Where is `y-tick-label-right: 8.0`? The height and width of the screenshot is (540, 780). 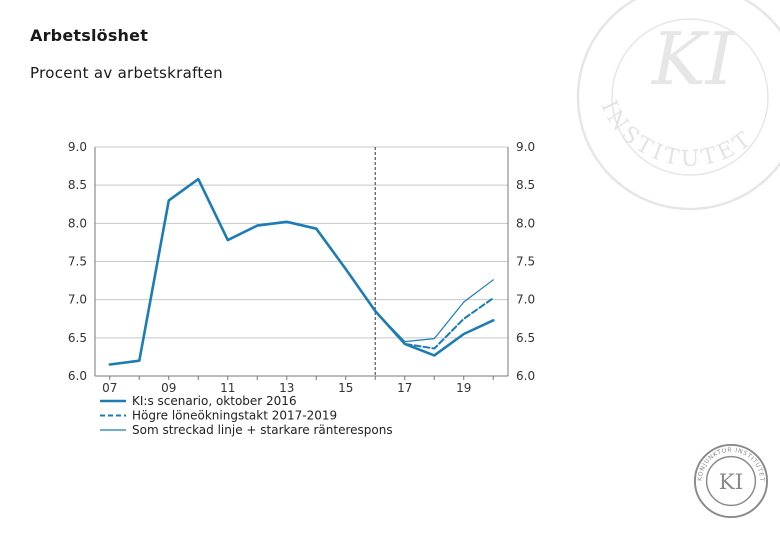
y-tick-label-right: 8.0 is located at coordinates (525, 223).